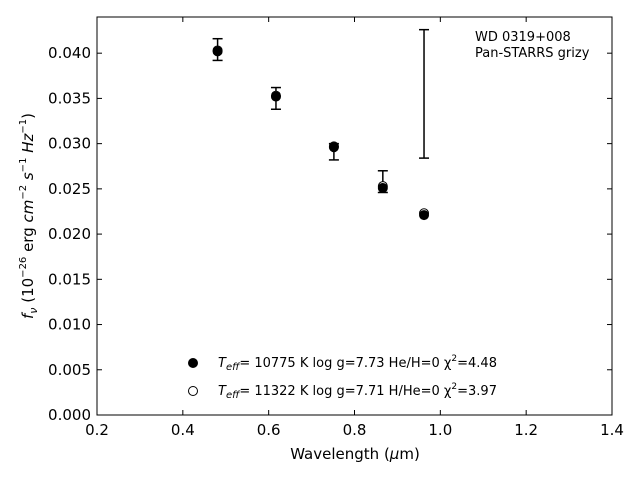  Describe the element at coordinates (69, 144) in the screenshot. I see `y-tick-label: 0.030` at that location.